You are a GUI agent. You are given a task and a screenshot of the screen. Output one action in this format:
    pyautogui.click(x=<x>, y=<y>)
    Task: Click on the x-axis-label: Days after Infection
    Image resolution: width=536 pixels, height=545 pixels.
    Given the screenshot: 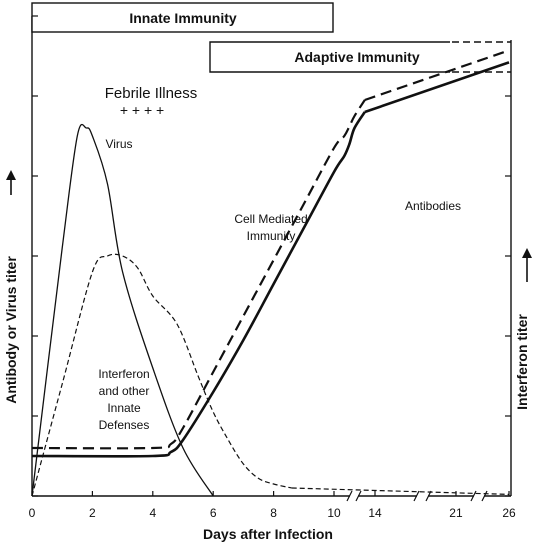 What is the action you would take?
    pyautogui.click(x=268, y=534)
    